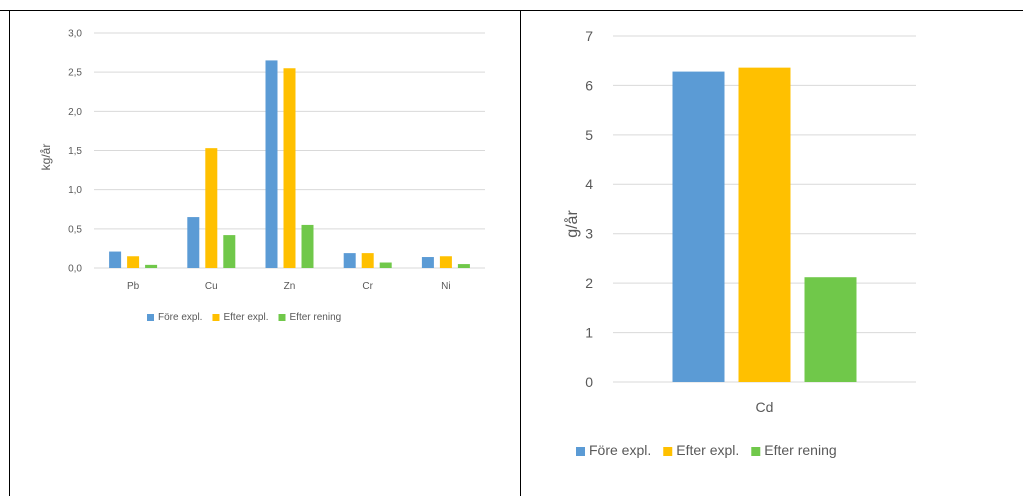  Describe the element at coordinates (75, 73) in the screenshot. I see `y-tick-label: 2,5` at that location.